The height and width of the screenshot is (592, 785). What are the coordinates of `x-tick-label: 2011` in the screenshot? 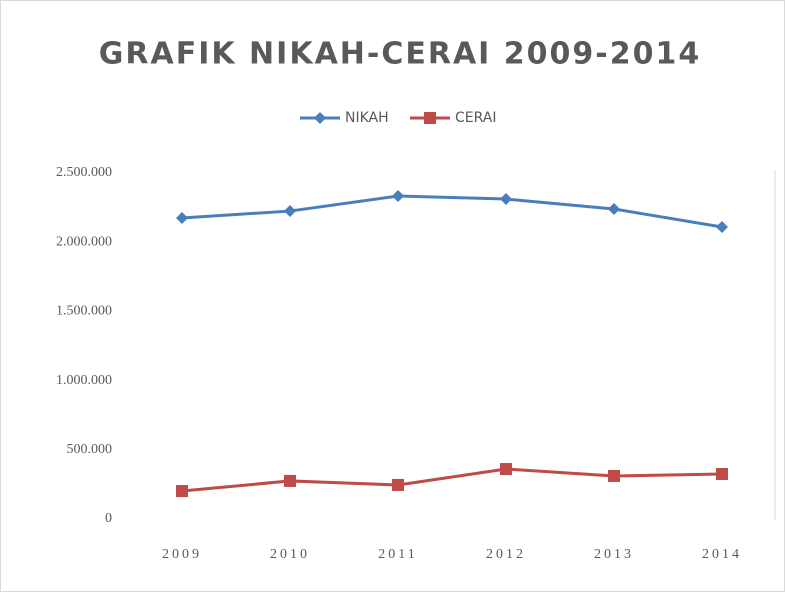 It's located at (397, 554).